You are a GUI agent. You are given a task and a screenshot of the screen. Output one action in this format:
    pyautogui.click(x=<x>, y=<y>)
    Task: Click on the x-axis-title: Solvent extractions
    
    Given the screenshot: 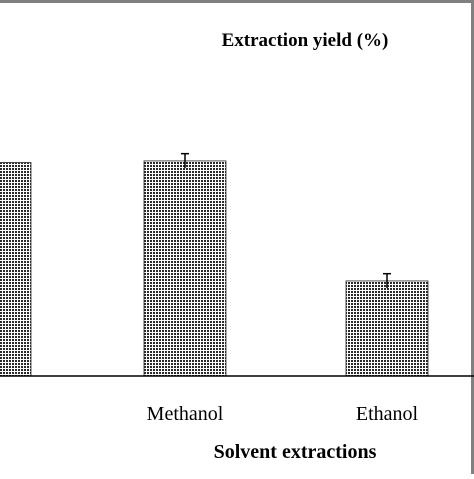 What is the action you would take?
    pyautogui.click(x=295, y=452)
    